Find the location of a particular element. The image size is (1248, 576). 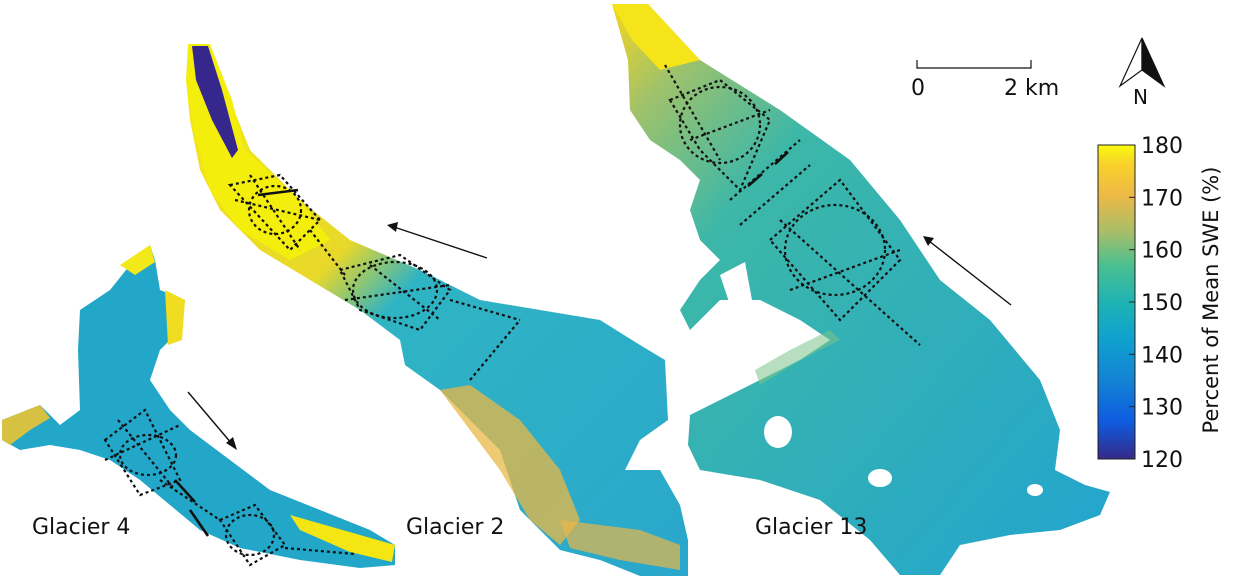

north-arrow-icon: N is located at coordinates (1142, 73).